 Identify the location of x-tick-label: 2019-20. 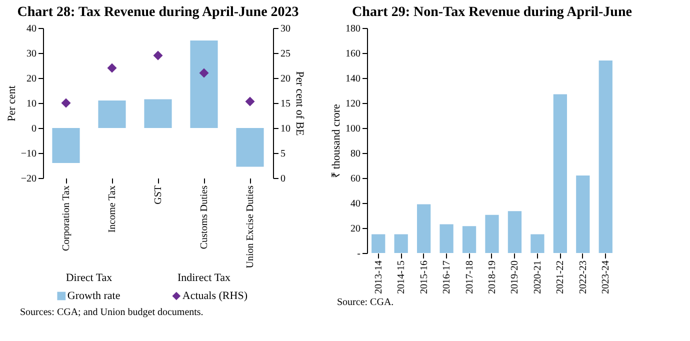
(515, 277).